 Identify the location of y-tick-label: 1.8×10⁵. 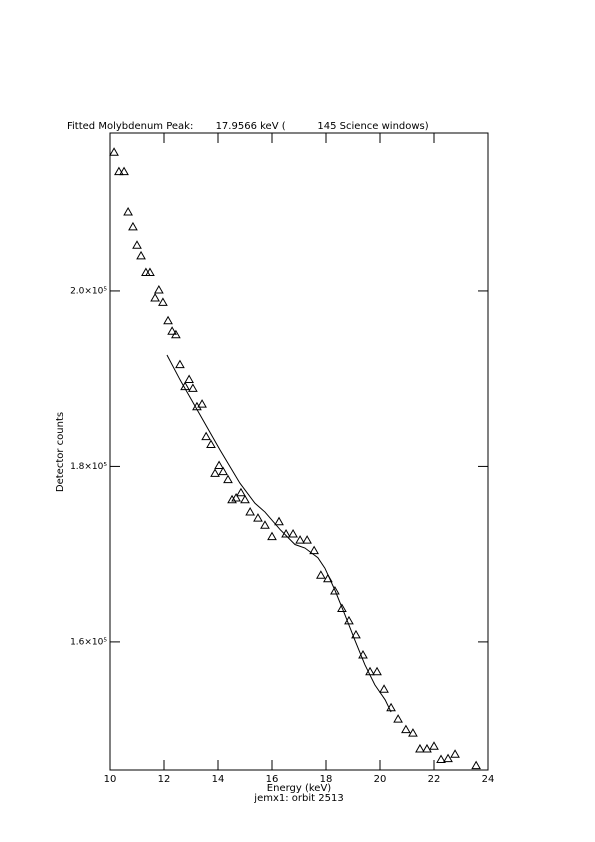
(88, 467).